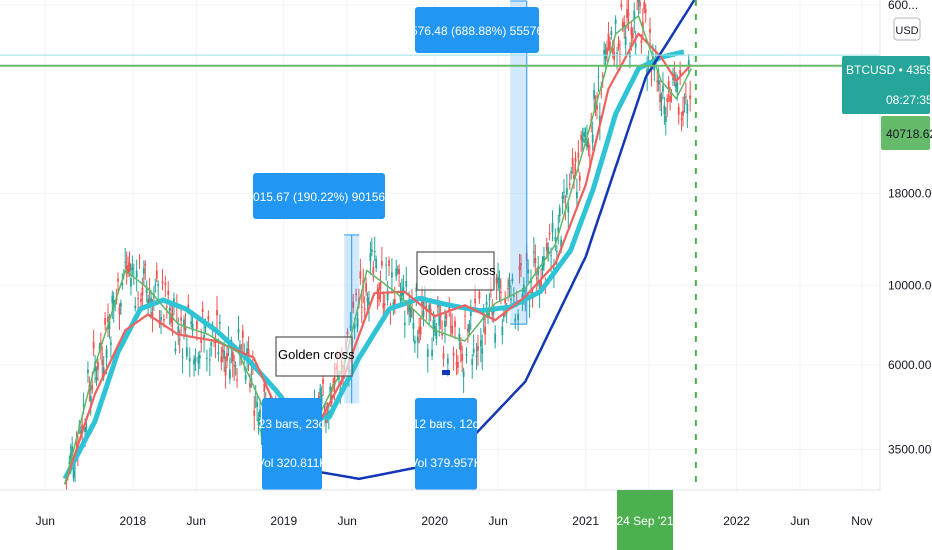  I want to click on y-tick-label: 3500.00, so click(910, 449).